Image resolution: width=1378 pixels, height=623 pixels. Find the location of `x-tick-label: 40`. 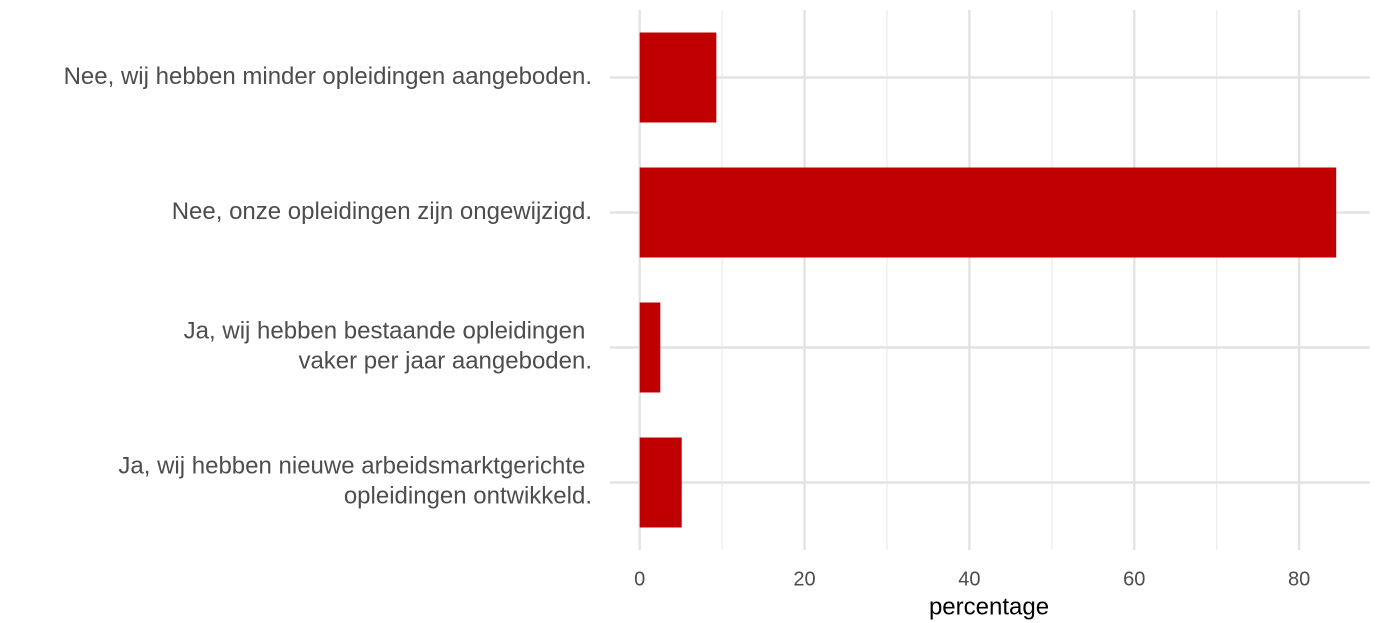

x-tick-label: 40 is located at coordinates (969, 579).